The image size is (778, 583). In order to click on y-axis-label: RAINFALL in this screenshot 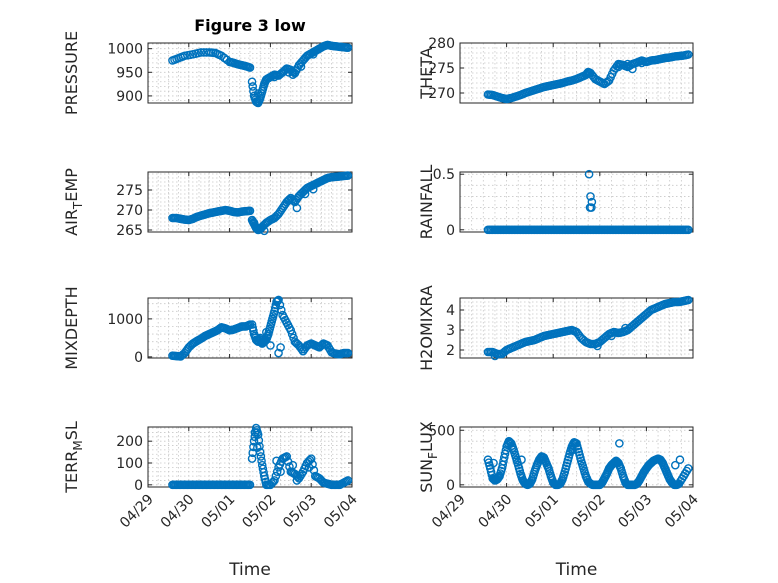, I will do `click(426, 202)`.